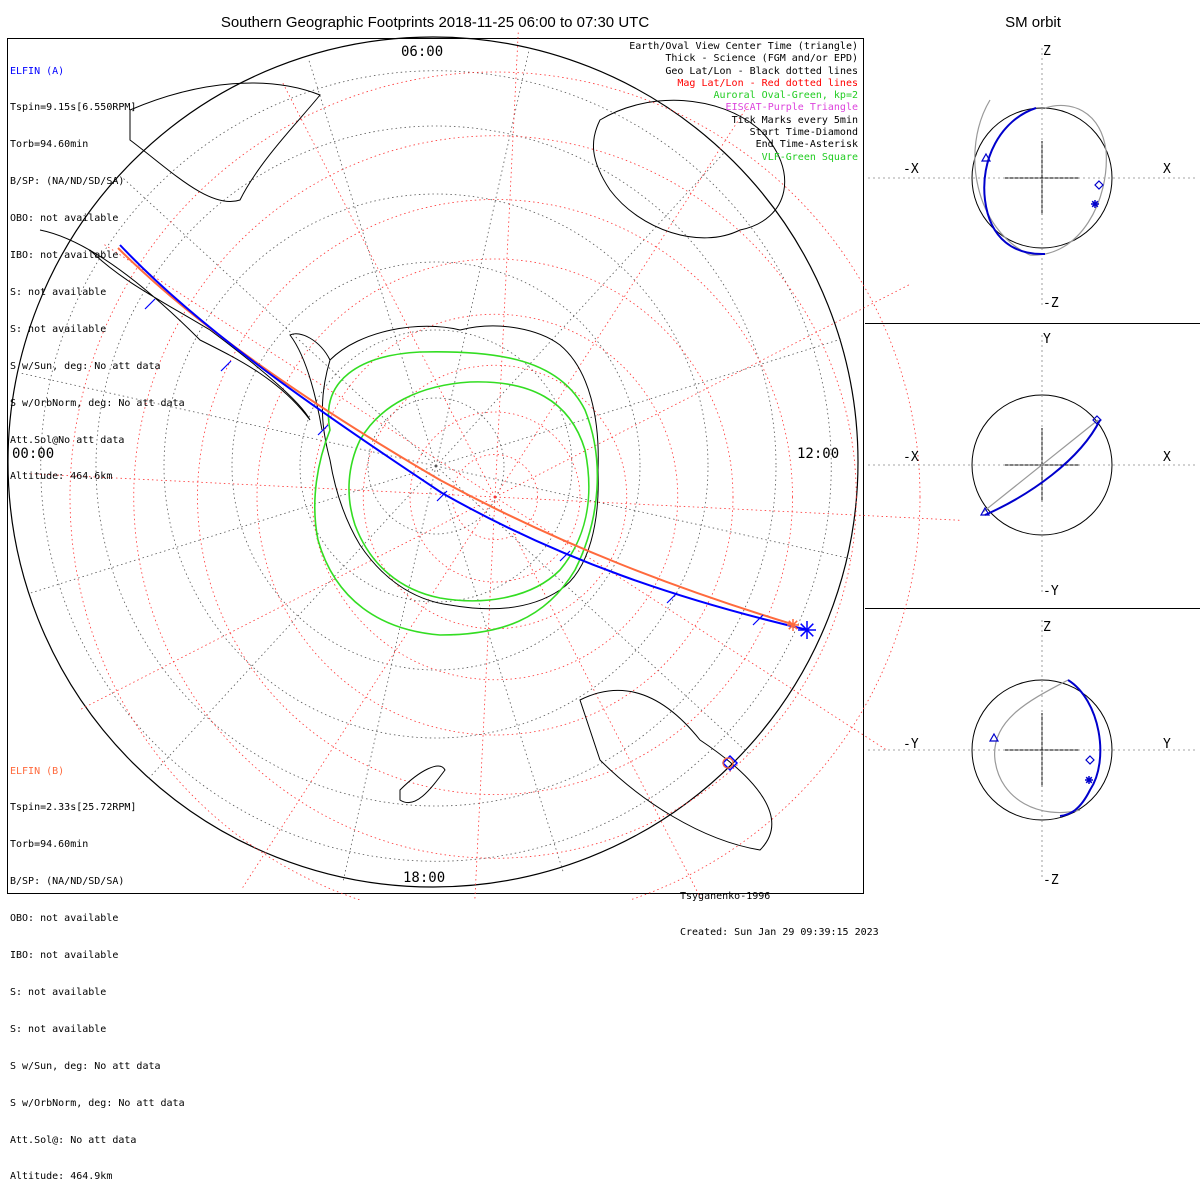 The width and height of the screenshot is (1200, 1196). What do you see at coordinates (761, 59) in the screenshot?
I see `legend-item: Thick - Science (FGM and/or EPD)` at bounding box center [761, 59].